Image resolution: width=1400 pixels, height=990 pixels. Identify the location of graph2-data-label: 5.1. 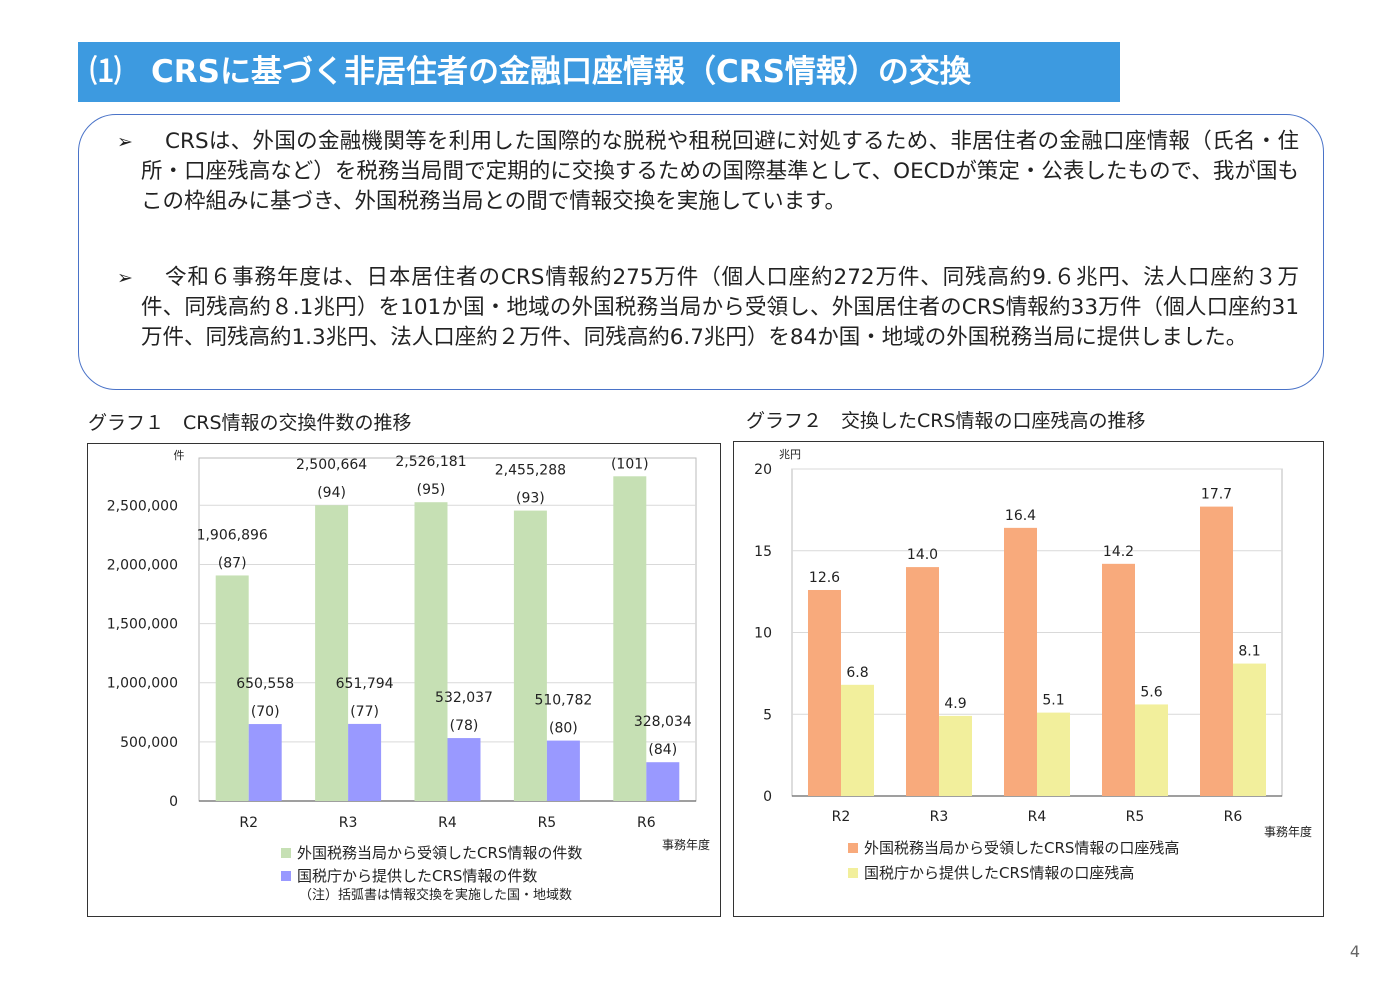
(1053, 701).